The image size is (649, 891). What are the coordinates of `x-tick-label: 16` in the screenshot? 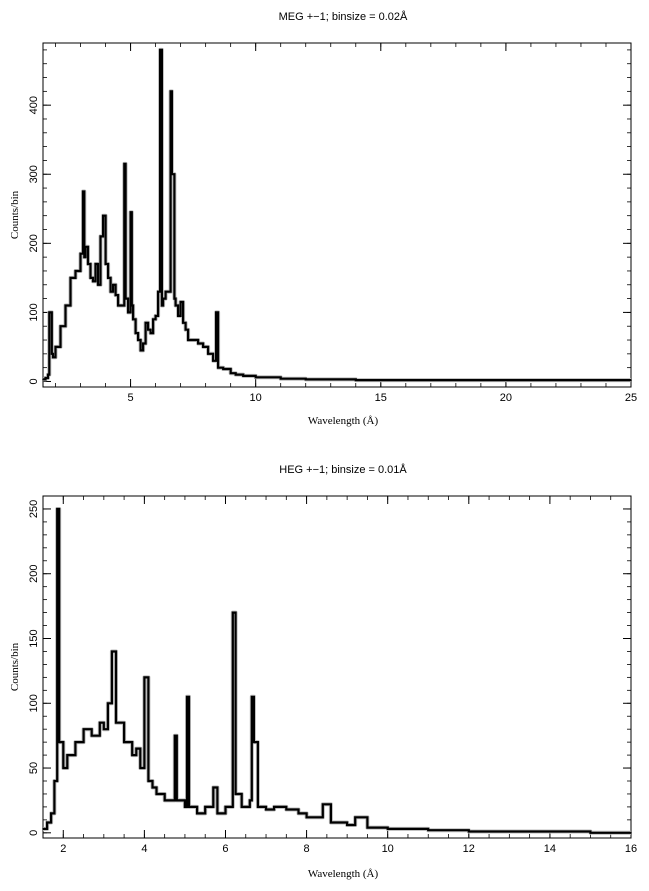 It's located at (631, 849).